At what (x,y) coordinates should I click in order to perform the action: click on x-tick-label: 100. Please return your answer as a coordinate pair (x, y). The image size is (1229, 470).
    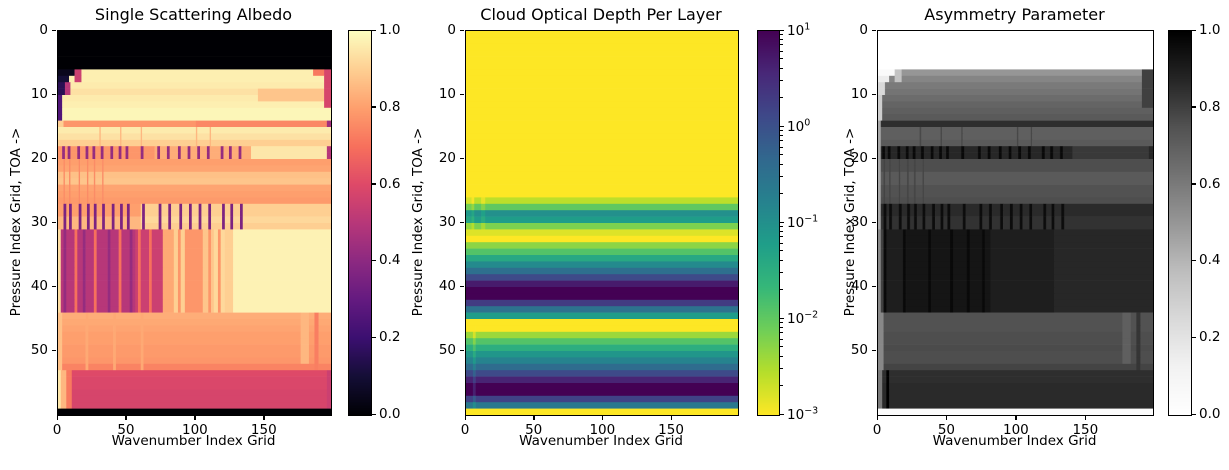
    Looking at the image, I should click on (194, 430).